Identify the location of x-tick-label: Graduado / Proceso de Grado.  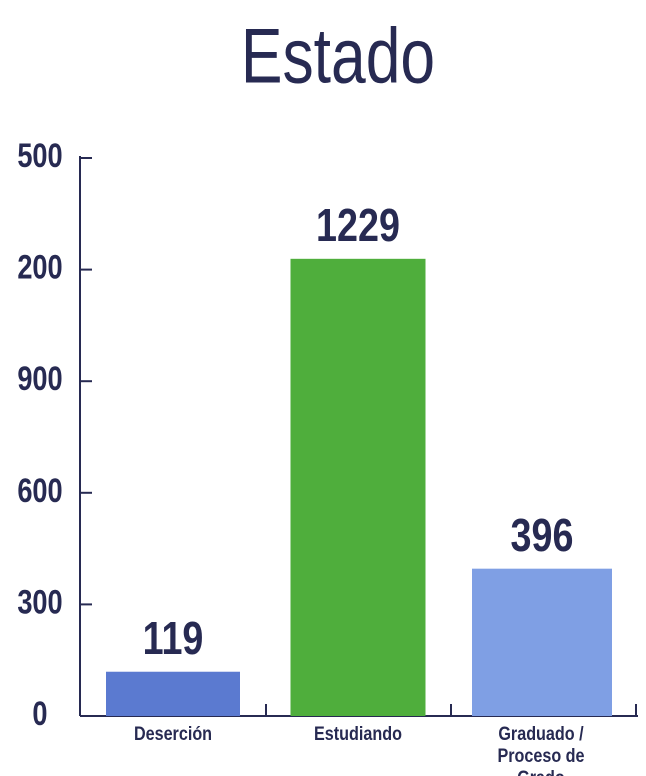
(541, 750).